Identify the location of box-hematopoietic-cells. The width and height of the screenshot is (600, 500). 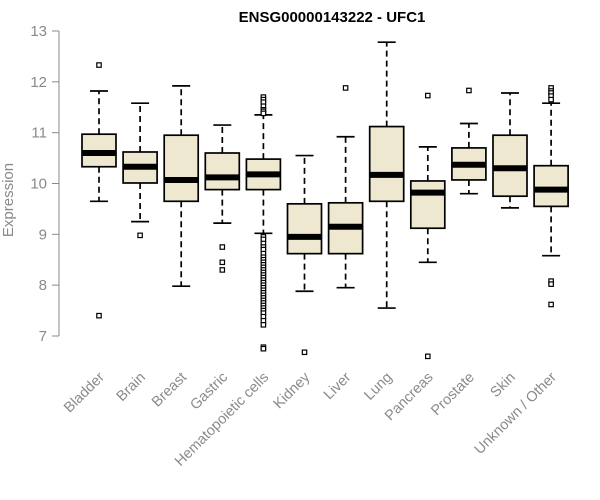
(263, 223).